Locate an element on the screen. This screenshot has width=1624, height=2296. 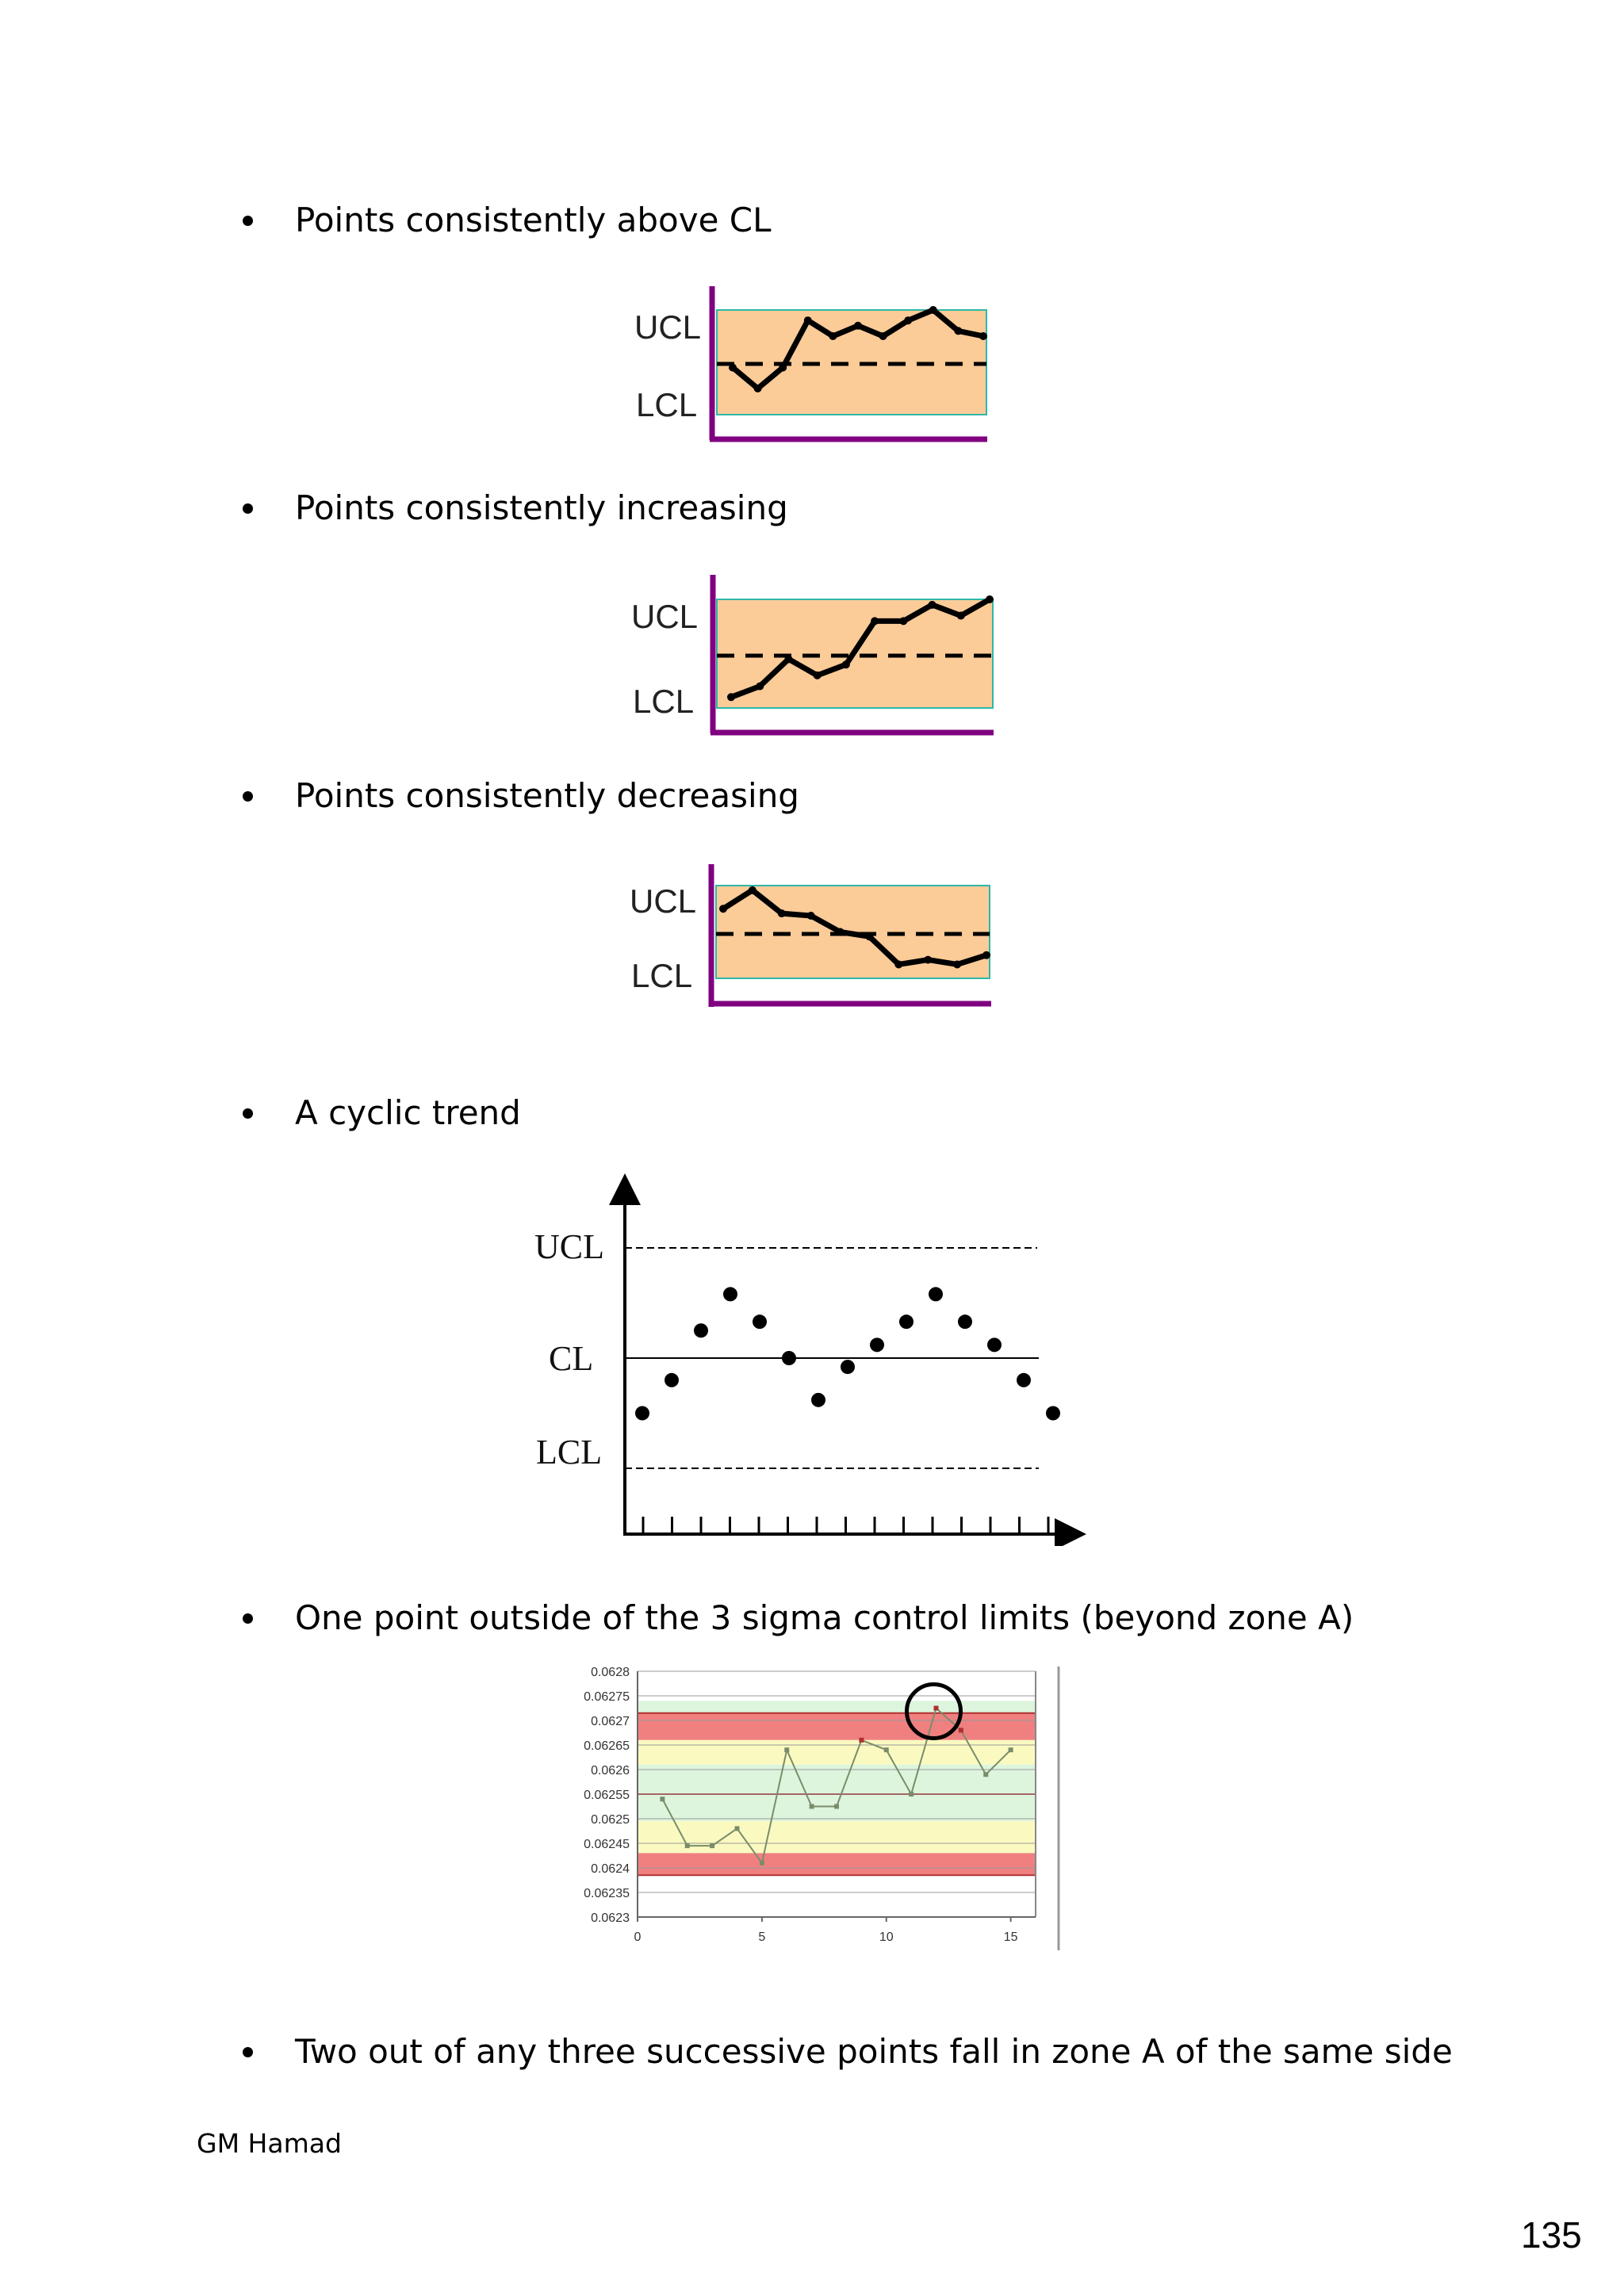
x-tick-label: 0 is located at coordinates (638, 1938).